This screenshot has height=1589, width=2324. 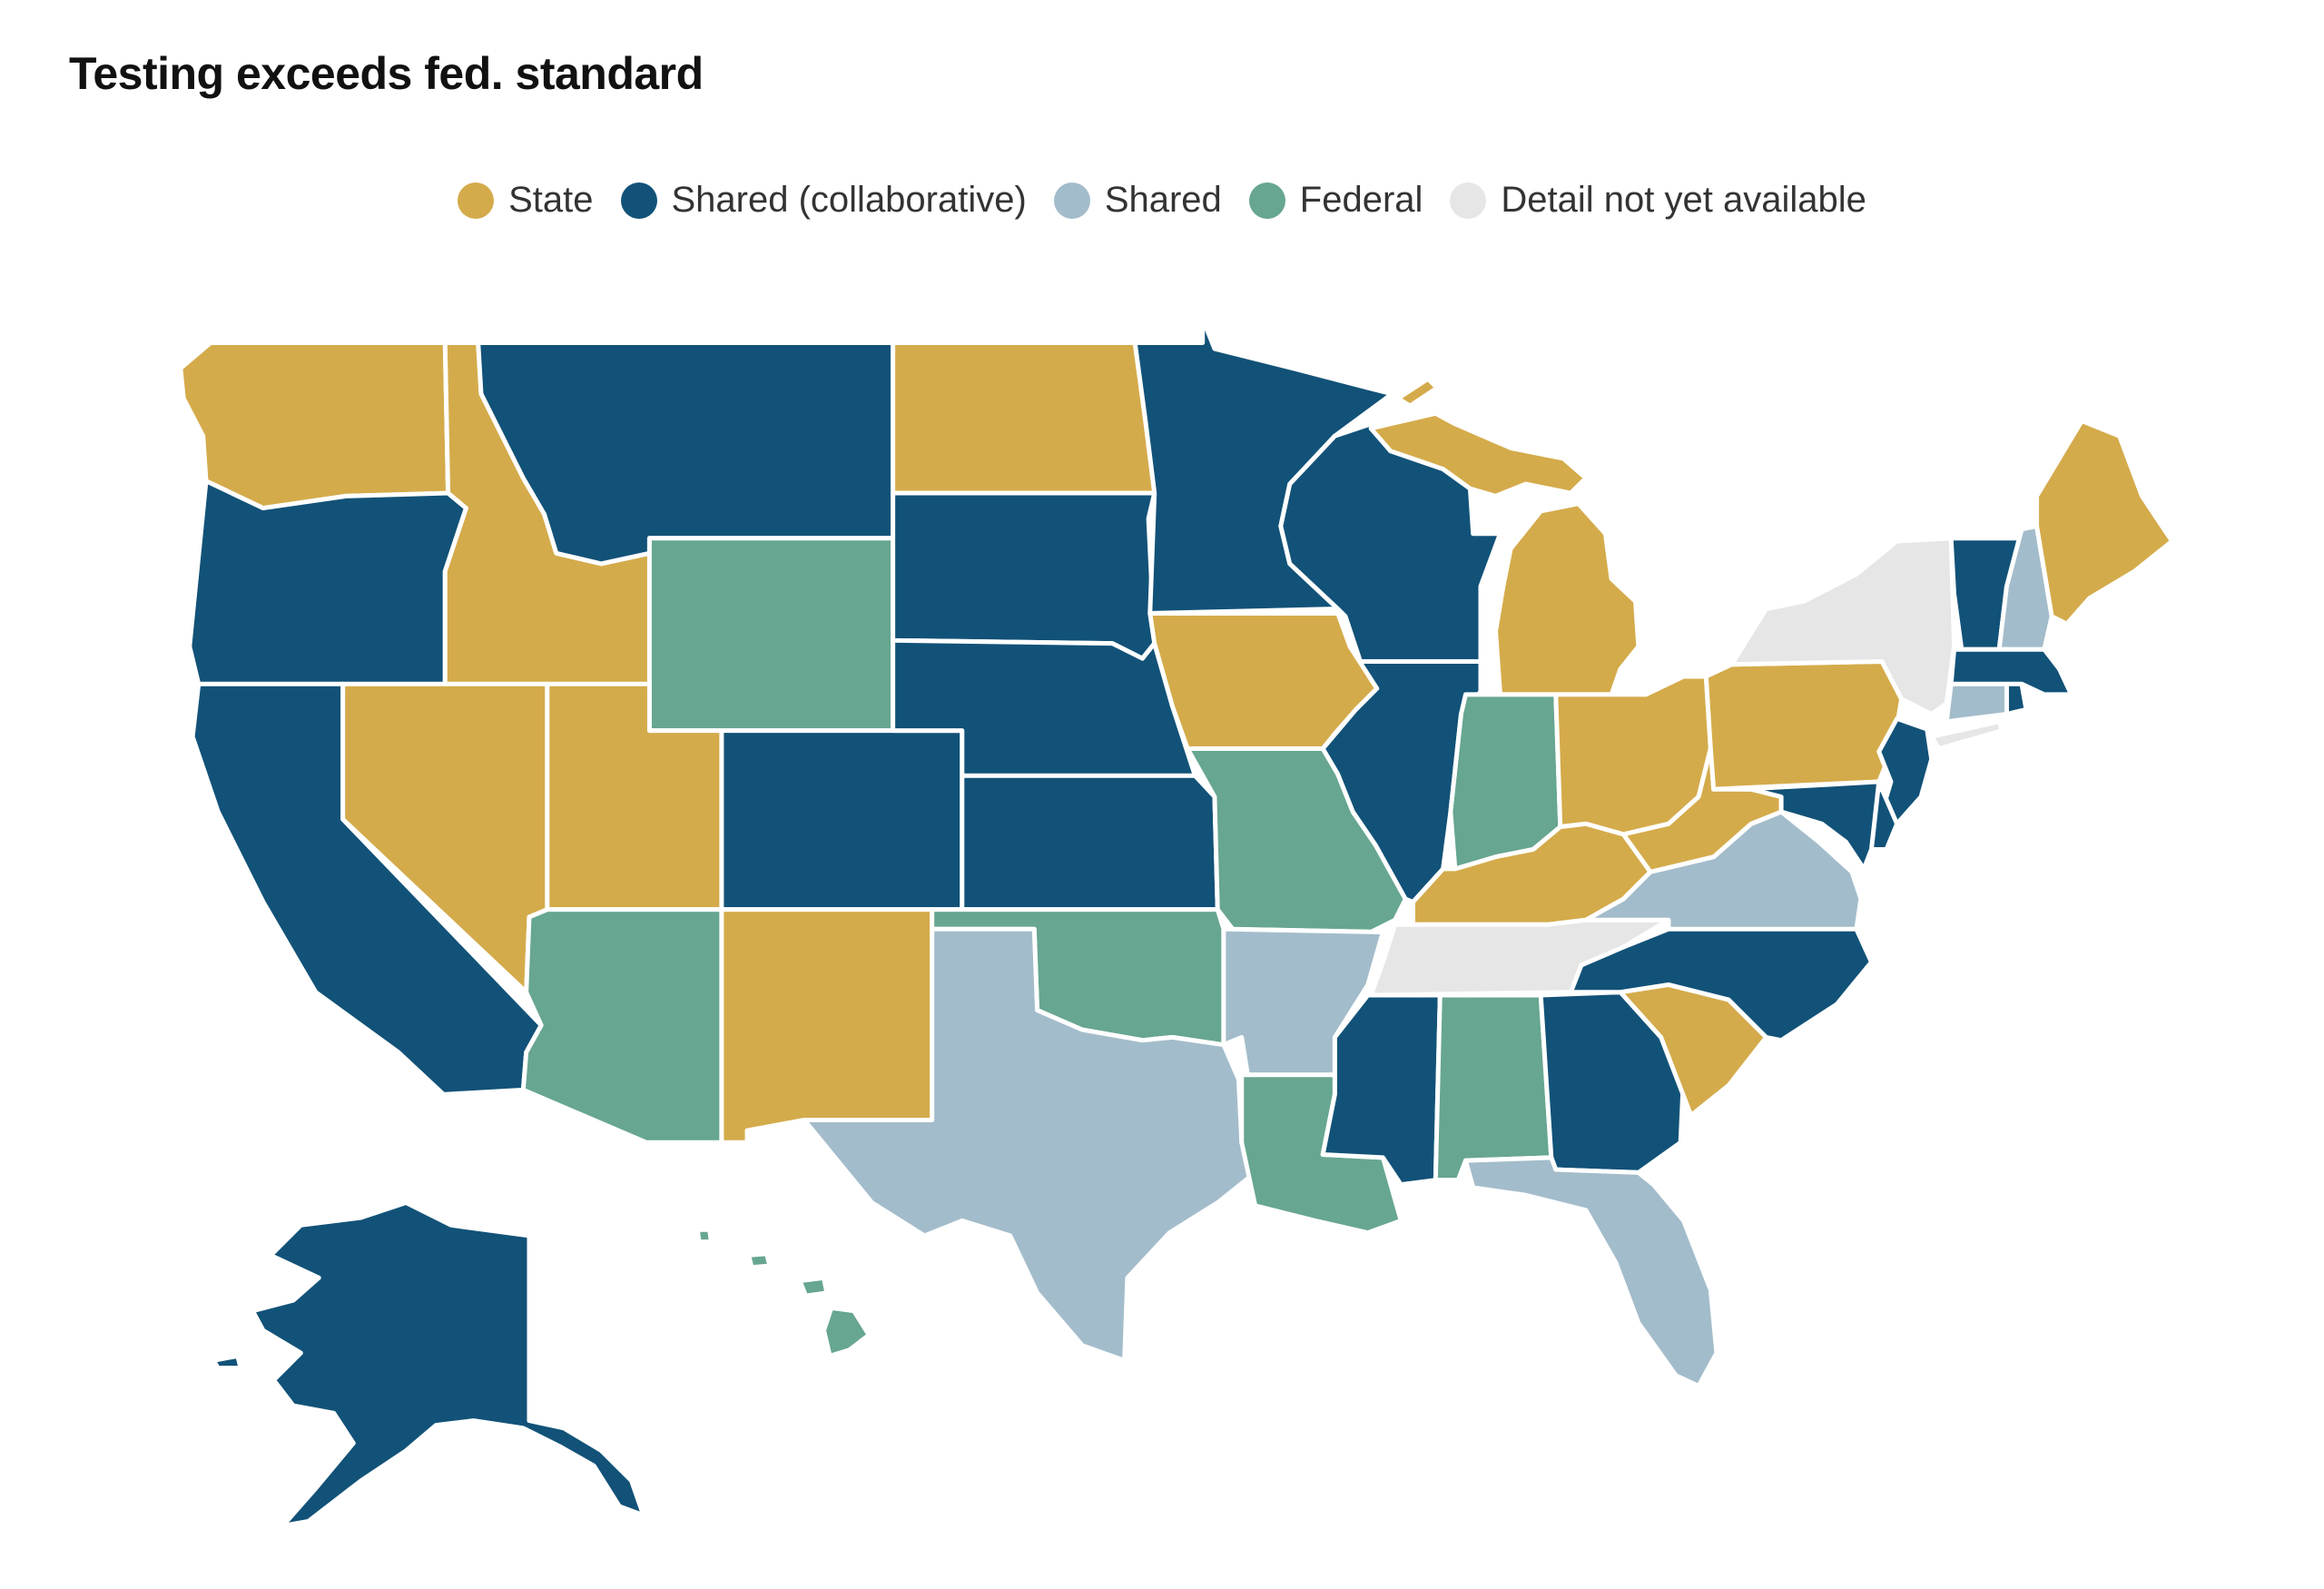 What do you see at coordinates (1683, 200) in the screenshot?
I see `legend-label-not-available: Detail not yet available` at bounding box center [1683, 200].